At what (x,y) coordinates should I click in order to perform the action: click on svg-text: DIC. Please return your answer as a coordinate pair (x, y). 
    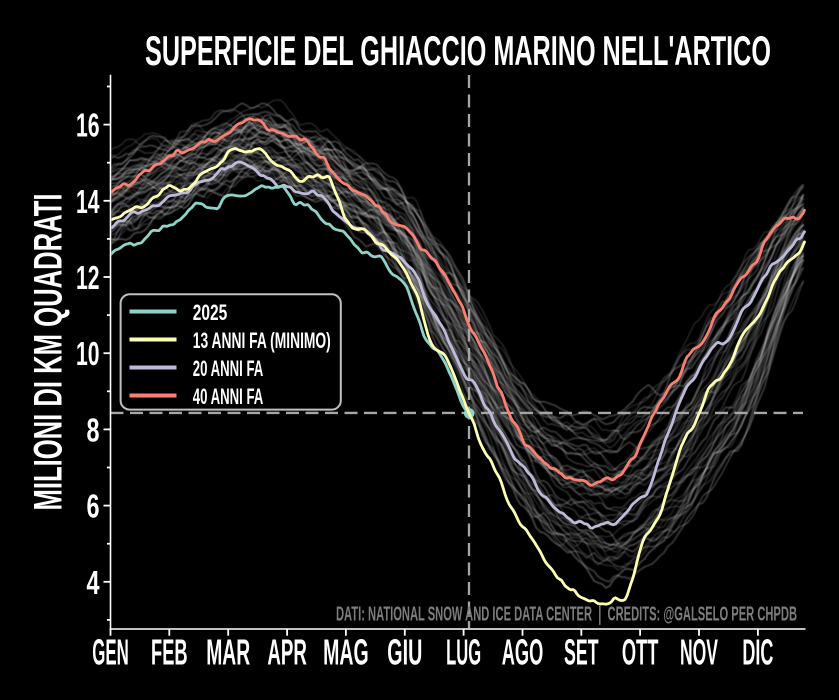
    Looking at the image, I should click on (757, 652).